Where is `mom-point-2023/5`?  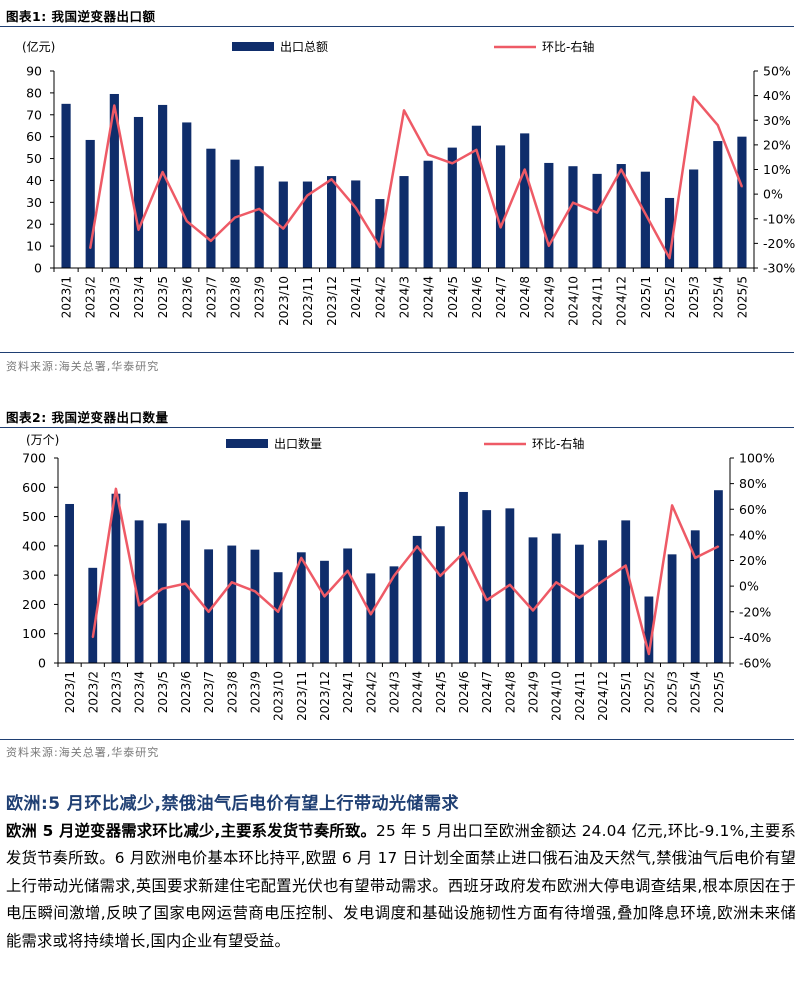
mom-point-2023/5 is located at coordinates (162, 588).